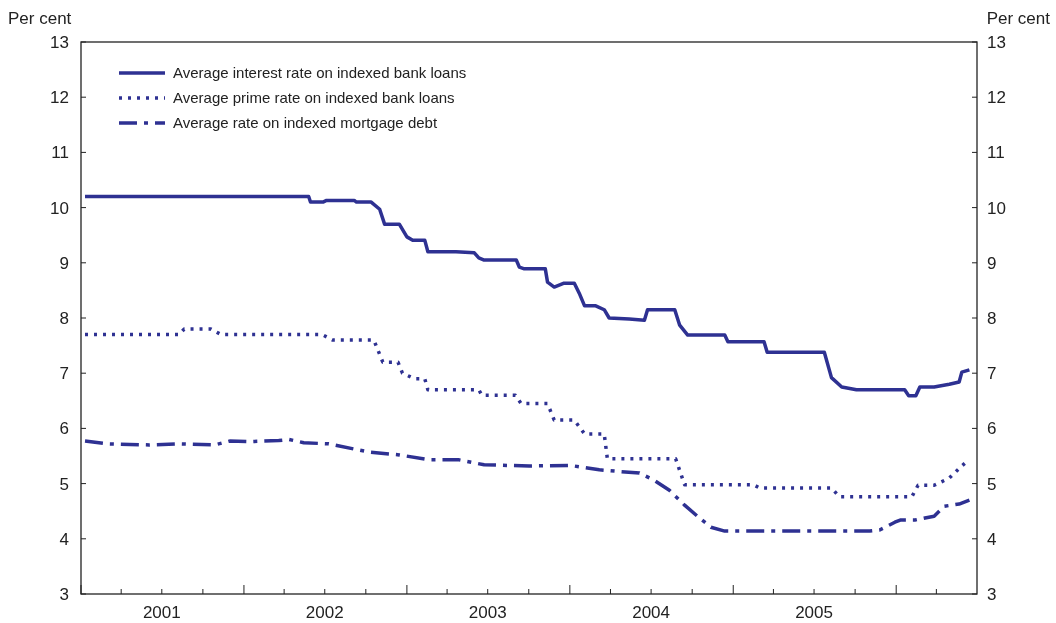 This screenshot has width=1056, height=623. What do you see at coordinates (64, 374) in the screenshot?
I see `y-tick-label: 7` at bounding box center [64, 374].